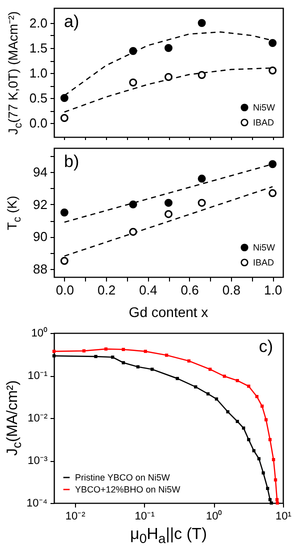  What do you see at coordinates (38, 376) in the screenshot?
I see `y-tick-label: 10⁻¹` at bounding box center [38, 376].